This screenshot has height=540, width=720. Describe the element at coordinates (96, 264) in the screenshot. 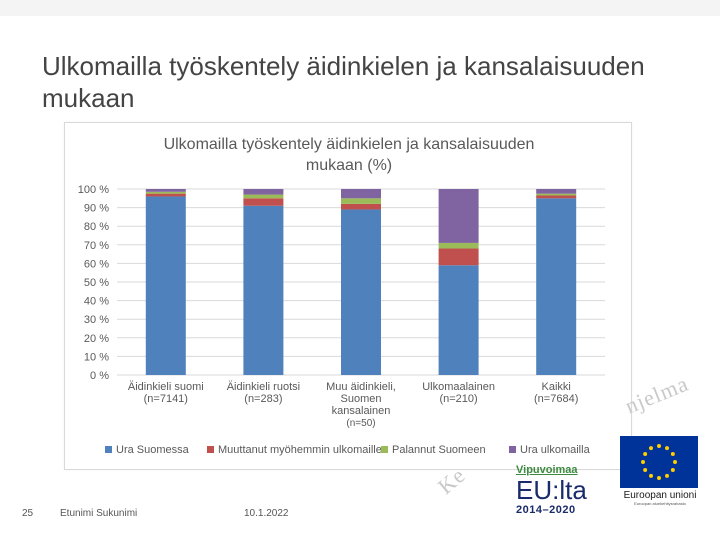

I see `y-tick-label: 60 %` at that location.